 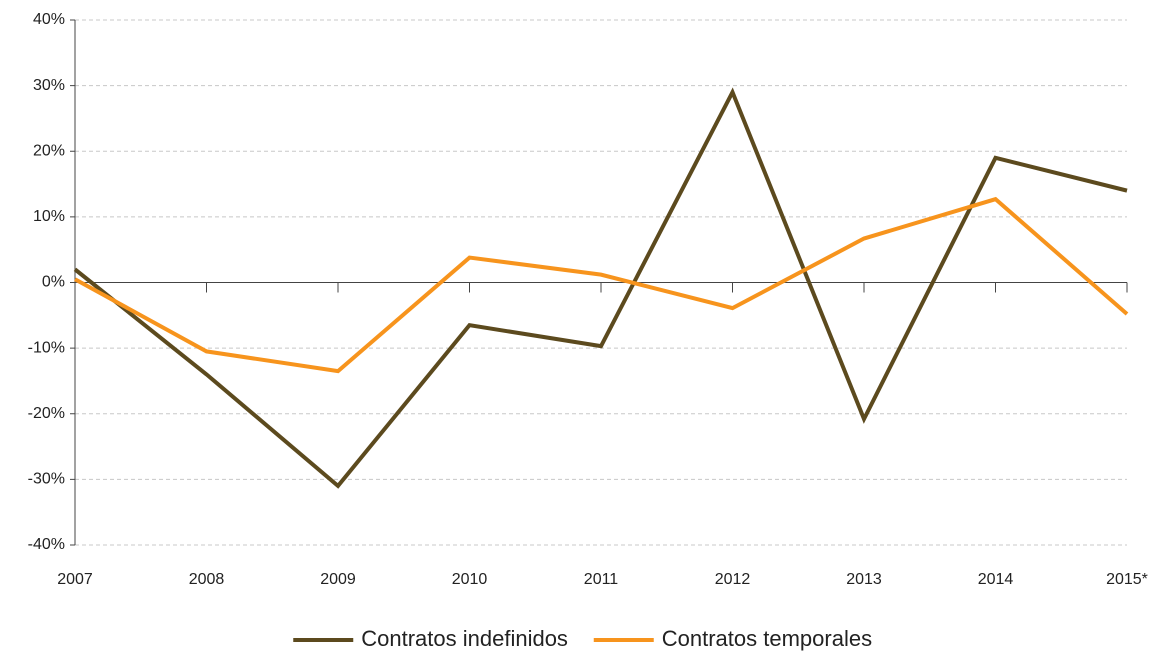 What do you see at coordinates (75, 579) in the screenshot?
I see `x-tick-label: 2007` at bounding box center [75, 579].